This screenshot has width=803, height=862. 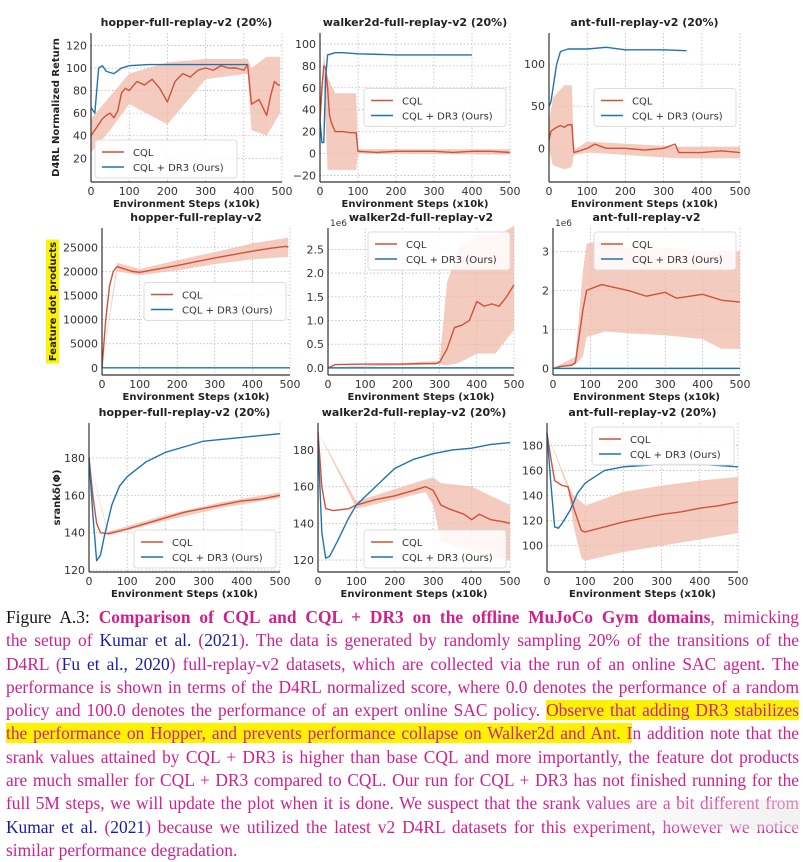 I want to click on y-tick-label: 5000, so click(x=84, y=344).